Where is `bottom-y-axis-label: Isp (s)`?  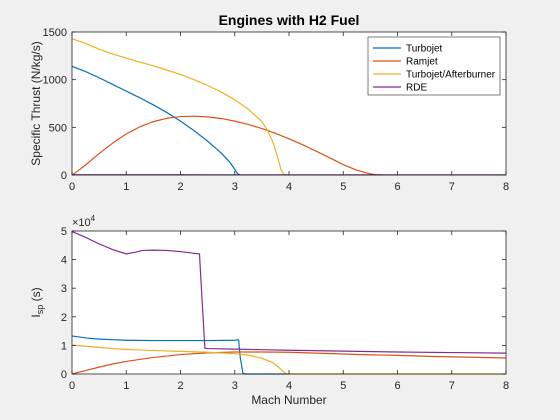
bottom-y-axis-label: Isp (s) is located at coordinates (37, 302).